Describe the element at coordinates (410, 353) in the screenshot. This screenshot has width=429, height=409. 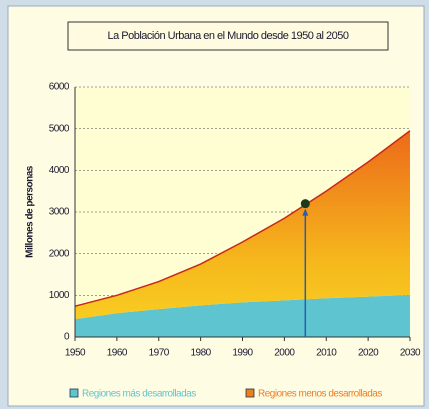
I see `x-tick-label: 2030` at that location.